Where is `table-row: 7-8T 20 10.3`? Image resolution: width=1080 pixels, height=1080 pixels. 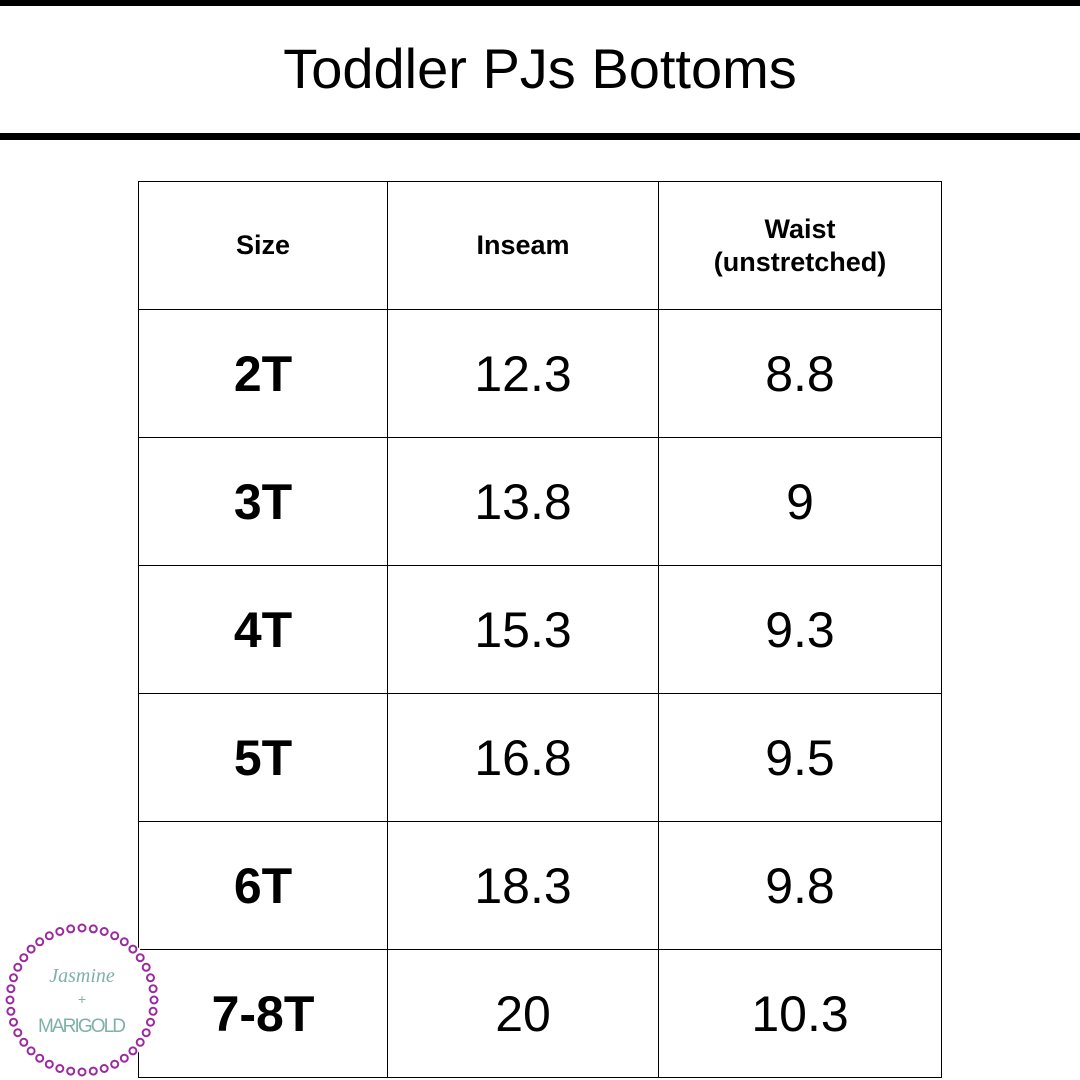 table-row: 7-8T 20 10.3 is located at coordinates (540, 1013).